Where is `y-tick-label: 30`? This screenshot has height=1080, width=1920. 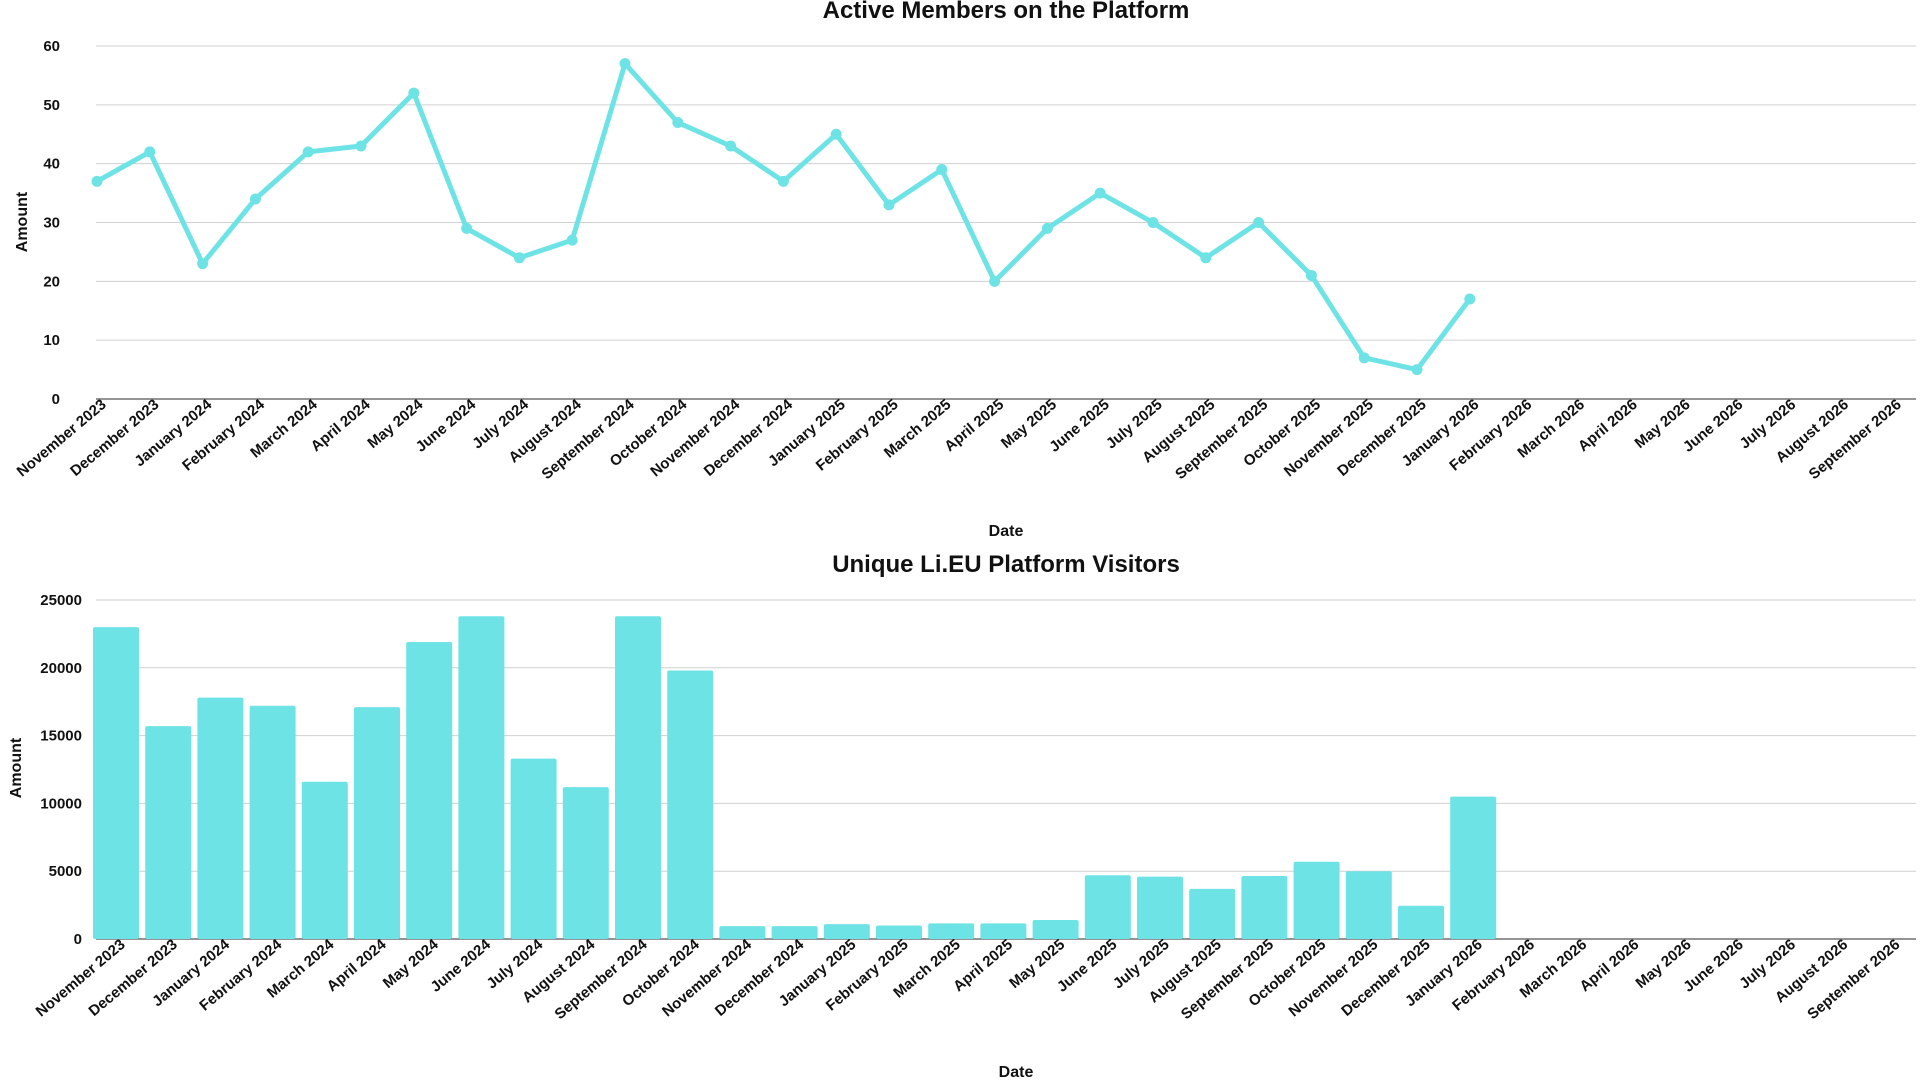 y-tick-label: 30 is located at coordinates (51, 223).